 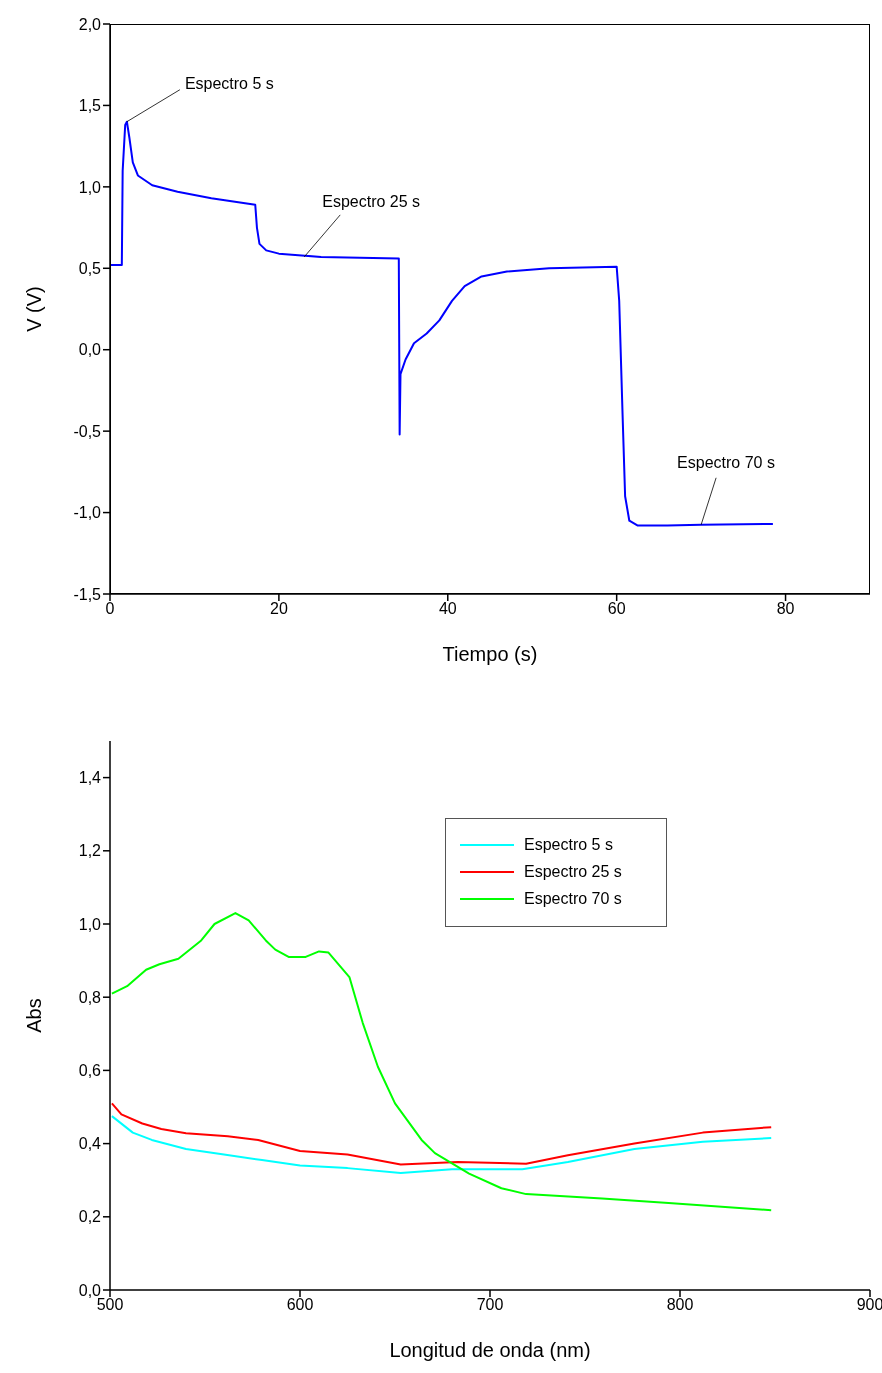 What do you see at coordinates (229, 83) in the screenshot?
I see `annotation: Espectro 5 s` at bounding box center [229, 83].